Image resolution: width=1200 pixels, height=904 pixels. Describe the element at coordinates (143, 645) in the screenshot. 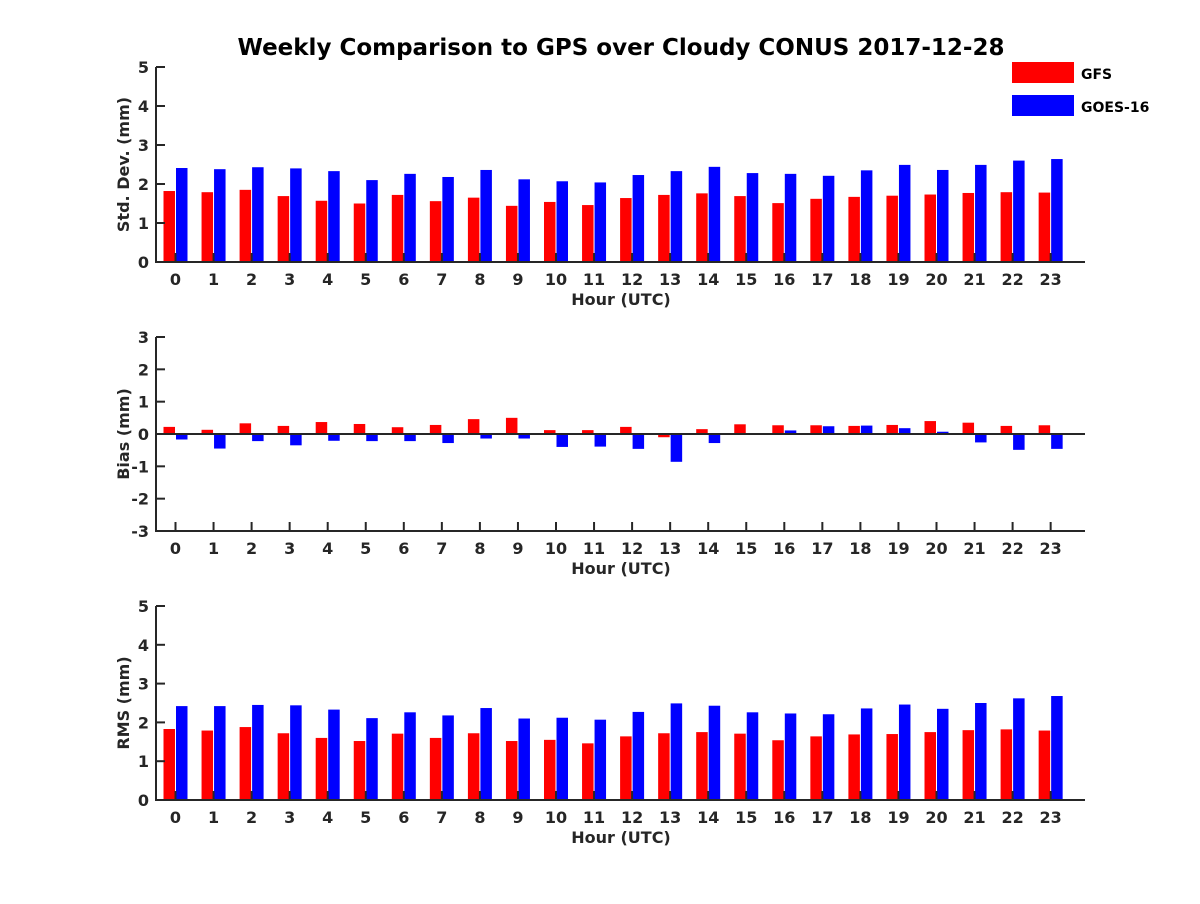

I see `panel-3-ytick-label: 4` at that location.